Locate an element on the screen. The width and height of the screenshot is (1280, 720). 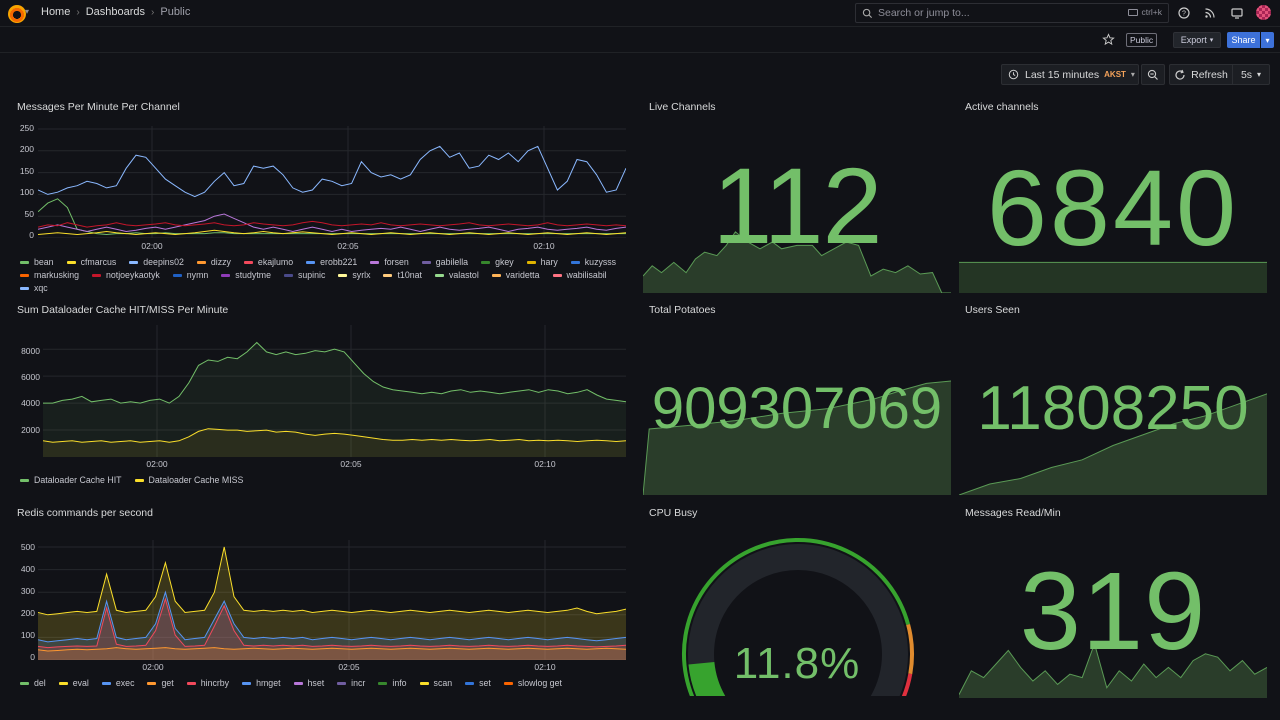
legend-item: xqc is located at coordinates (34, 288).